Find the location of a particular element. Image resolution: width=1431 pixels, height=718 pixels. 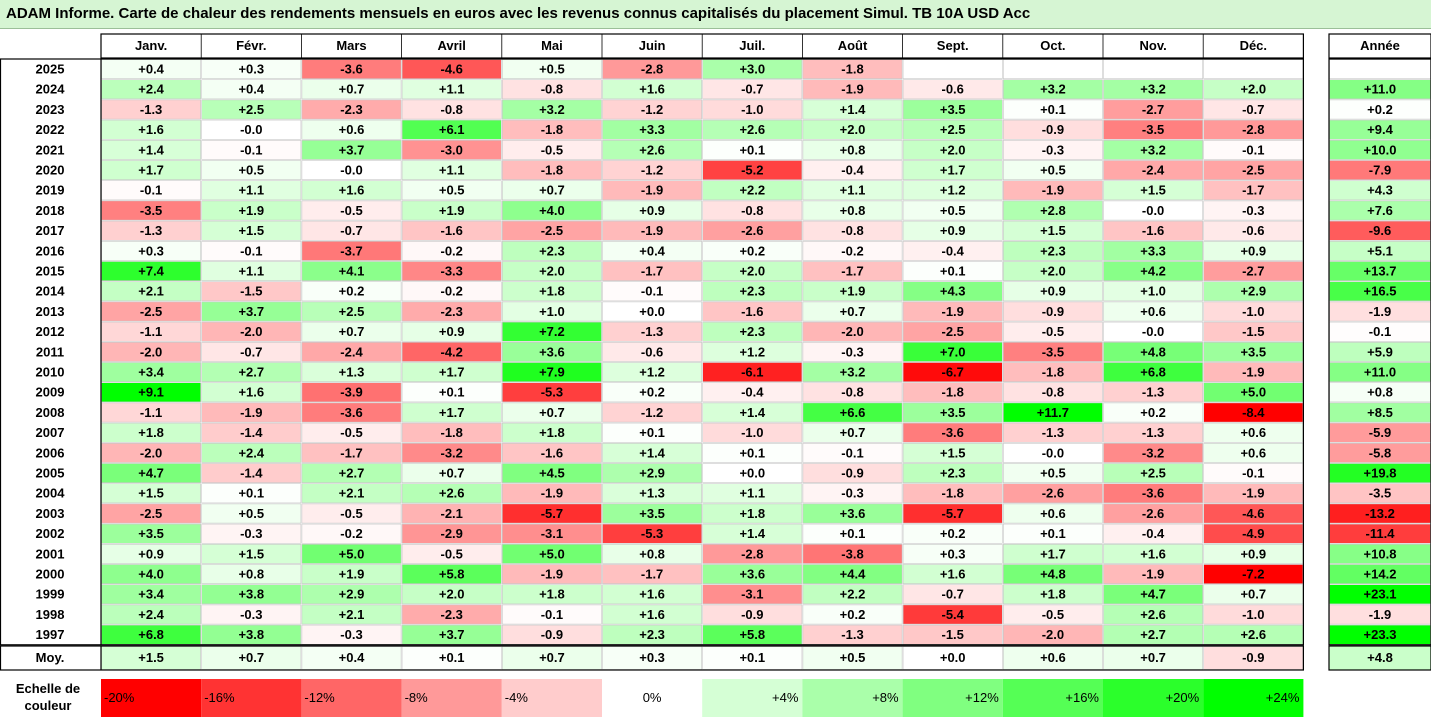

cell-value-1998-1: +2.4 is located at coordinates (151, 614).